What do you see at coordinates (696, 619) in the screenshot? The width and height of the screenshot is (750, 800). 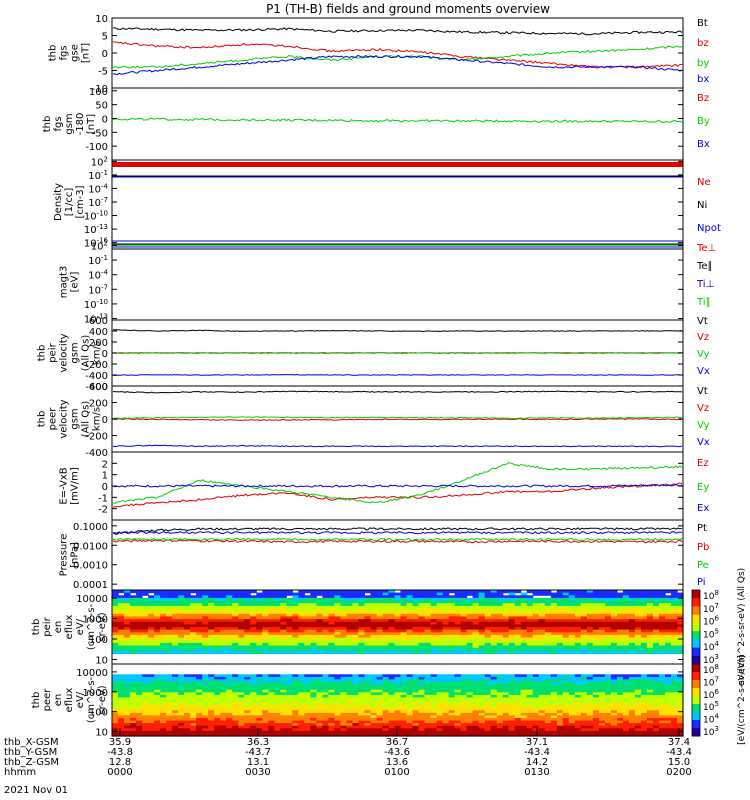 I see `colorbar-segment` at bounding box center [696, 619].